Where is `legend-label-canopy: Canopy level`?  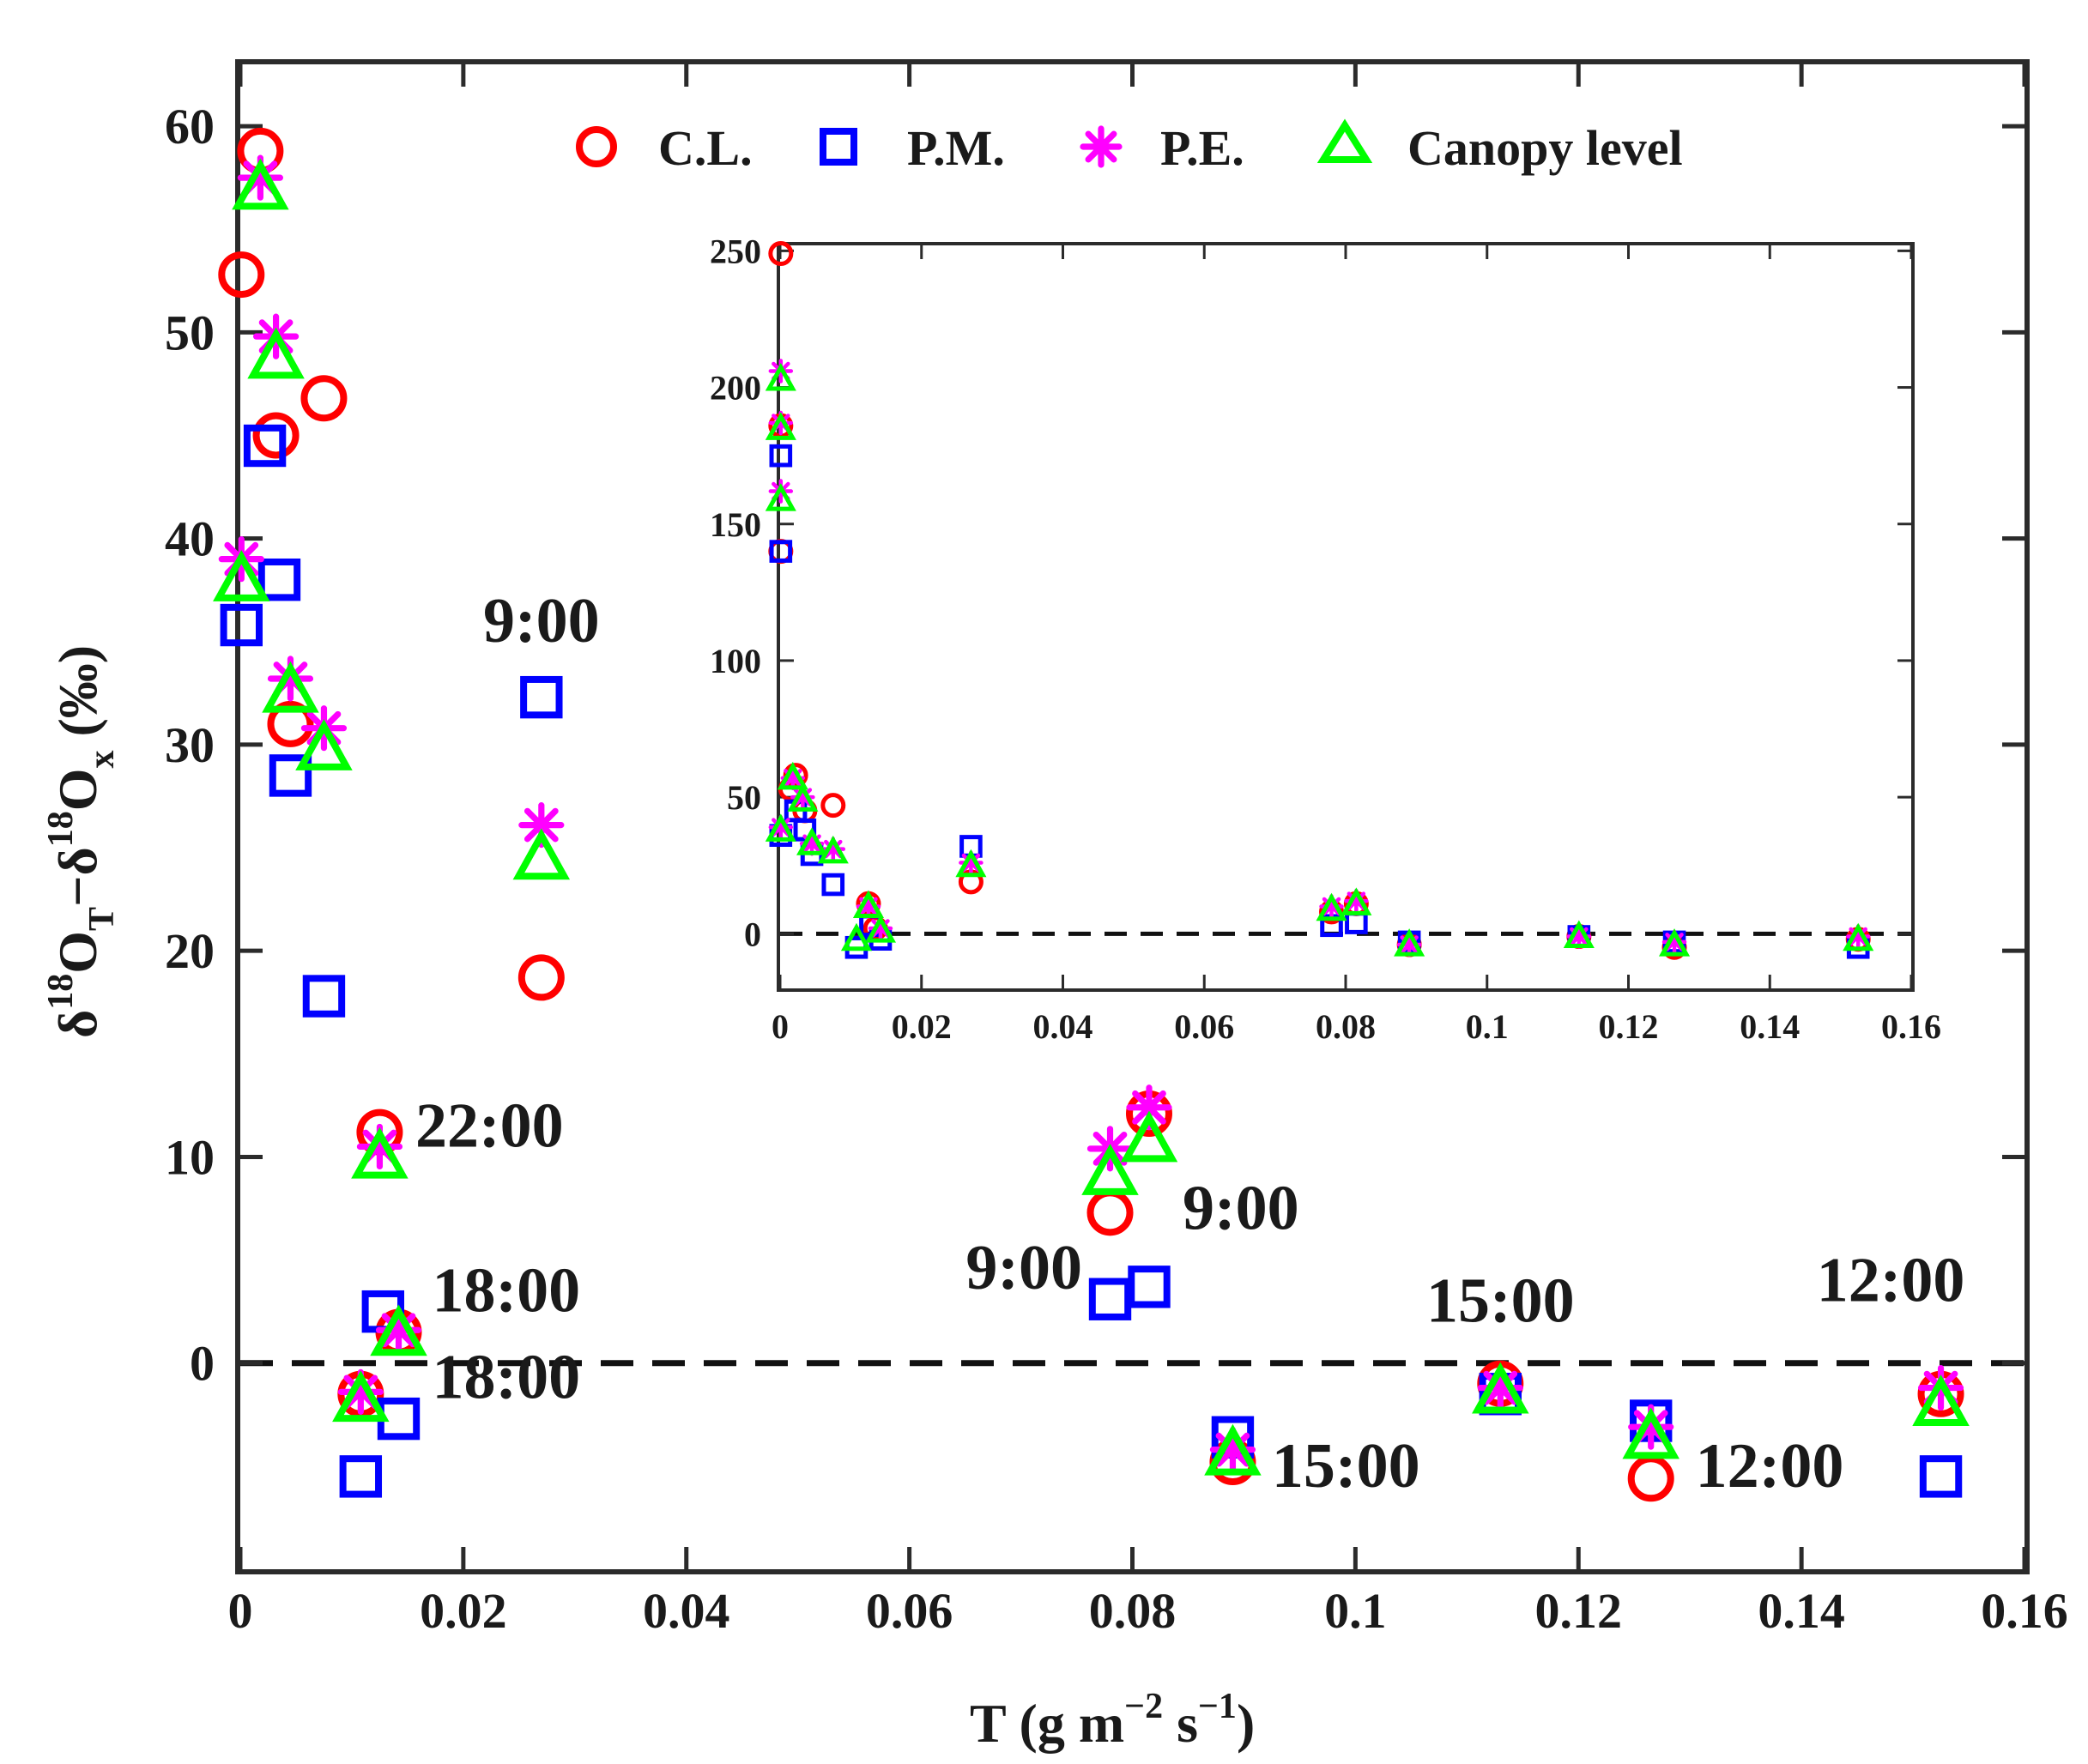
legend-label-canopy: Canopy level is located at coordinates (1545, 148).